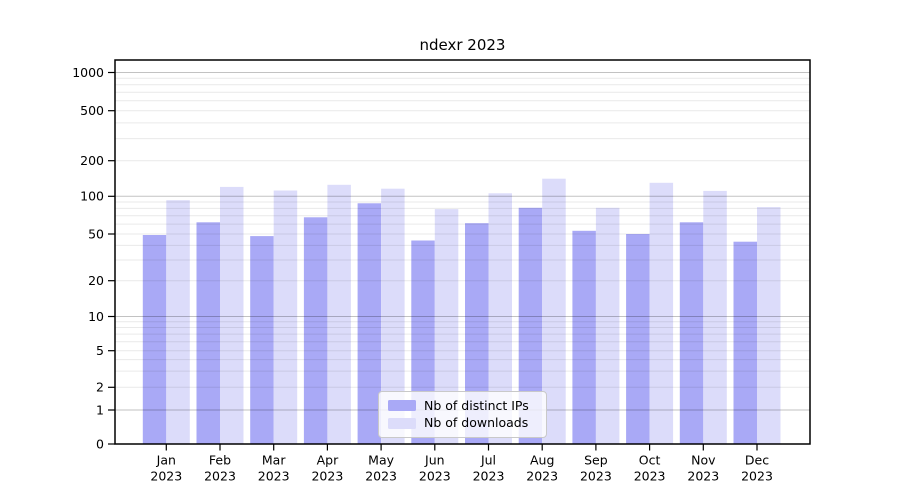 This screenshot has height=500, width=900. What do you see at coordinates (691, 333) in the screenshot?
I see `bar-distinct-ips-nov` at bounding box center [691, 333].